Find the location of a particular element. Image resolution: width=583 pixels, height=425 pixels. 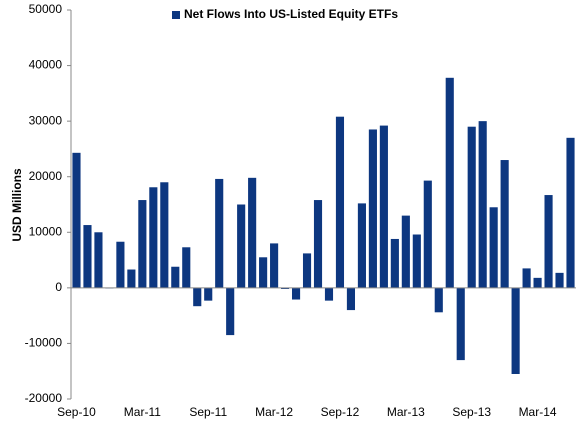

y-tick-label: 20000 is located at coordinates (46, 176).